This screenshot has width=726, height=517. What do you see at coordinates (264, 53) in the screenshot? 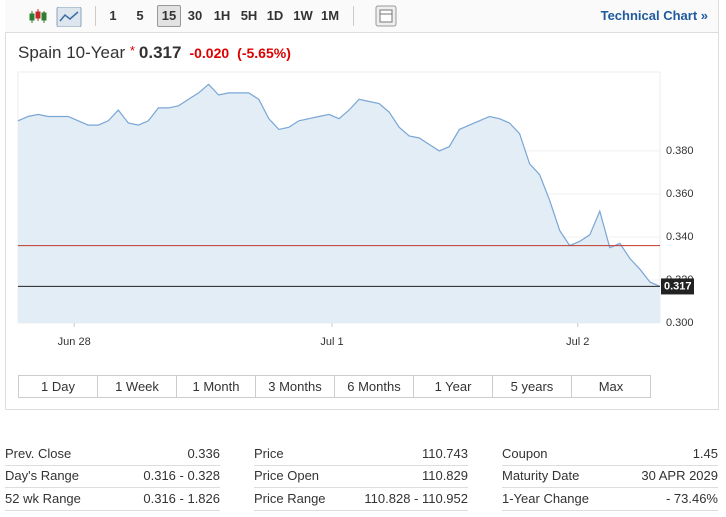
I see `change-pct: (-5.65%)` at bounding box center [264, 53].